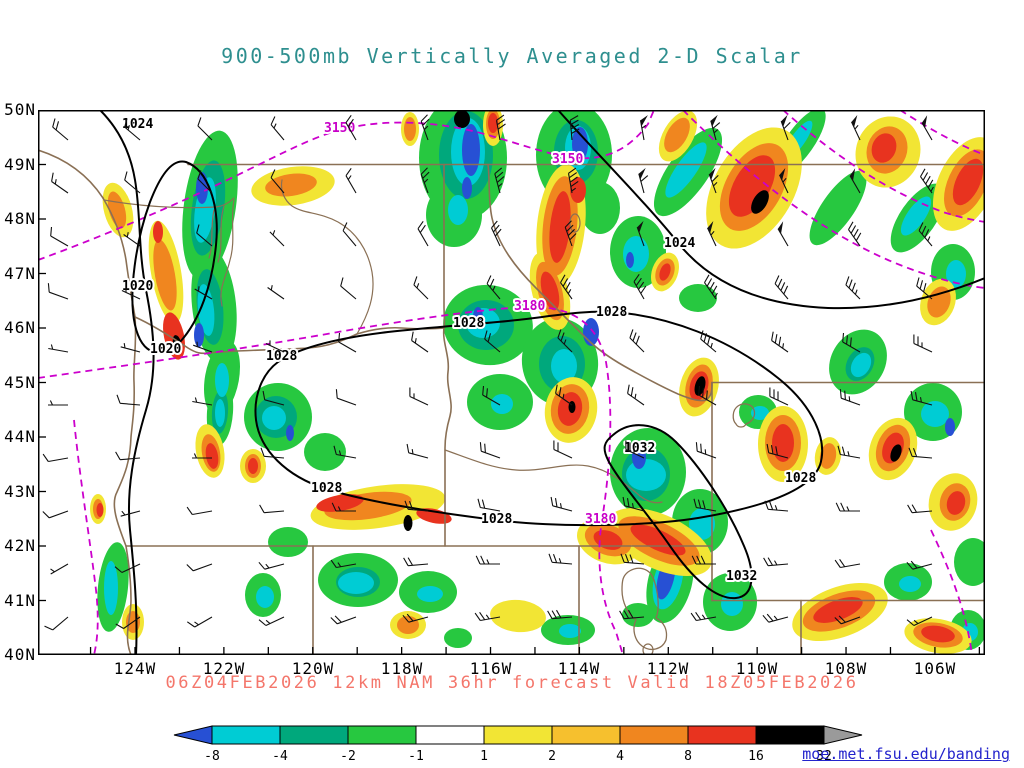 The image size is (1024, 768). I want to click on lat-axis-label: 49N, so click(20, 164).